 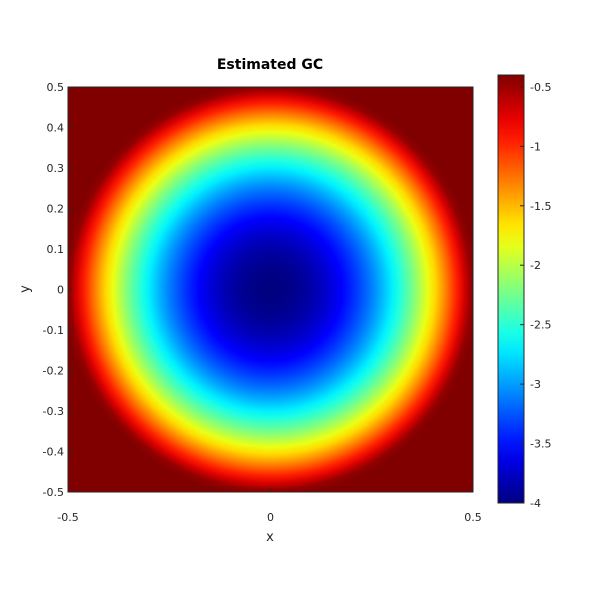 I want to click on colorbar: -0.5 -1 -1.5 -2 -2.5 -3 -3.5 -4, so click(x=524, y=292).